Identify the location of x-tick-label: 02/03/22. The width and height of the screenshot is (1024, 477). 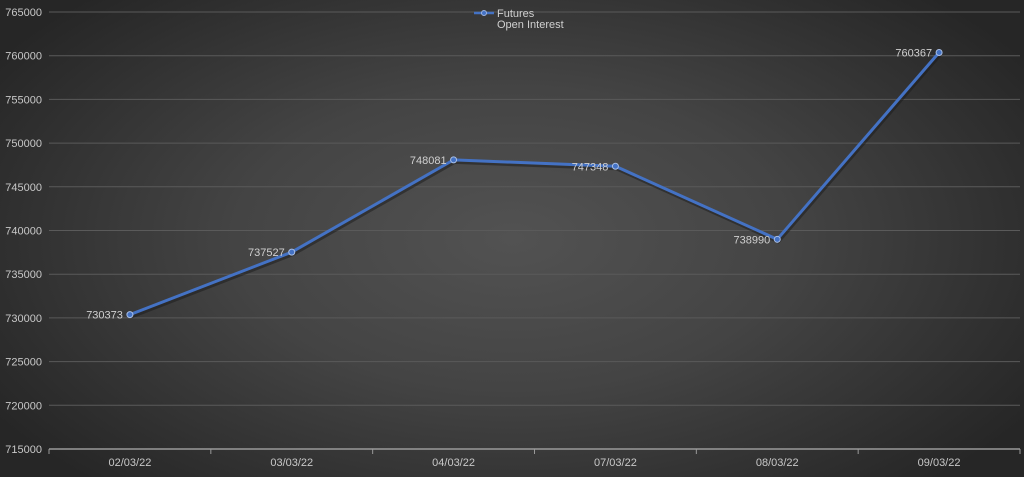
(130, 463).